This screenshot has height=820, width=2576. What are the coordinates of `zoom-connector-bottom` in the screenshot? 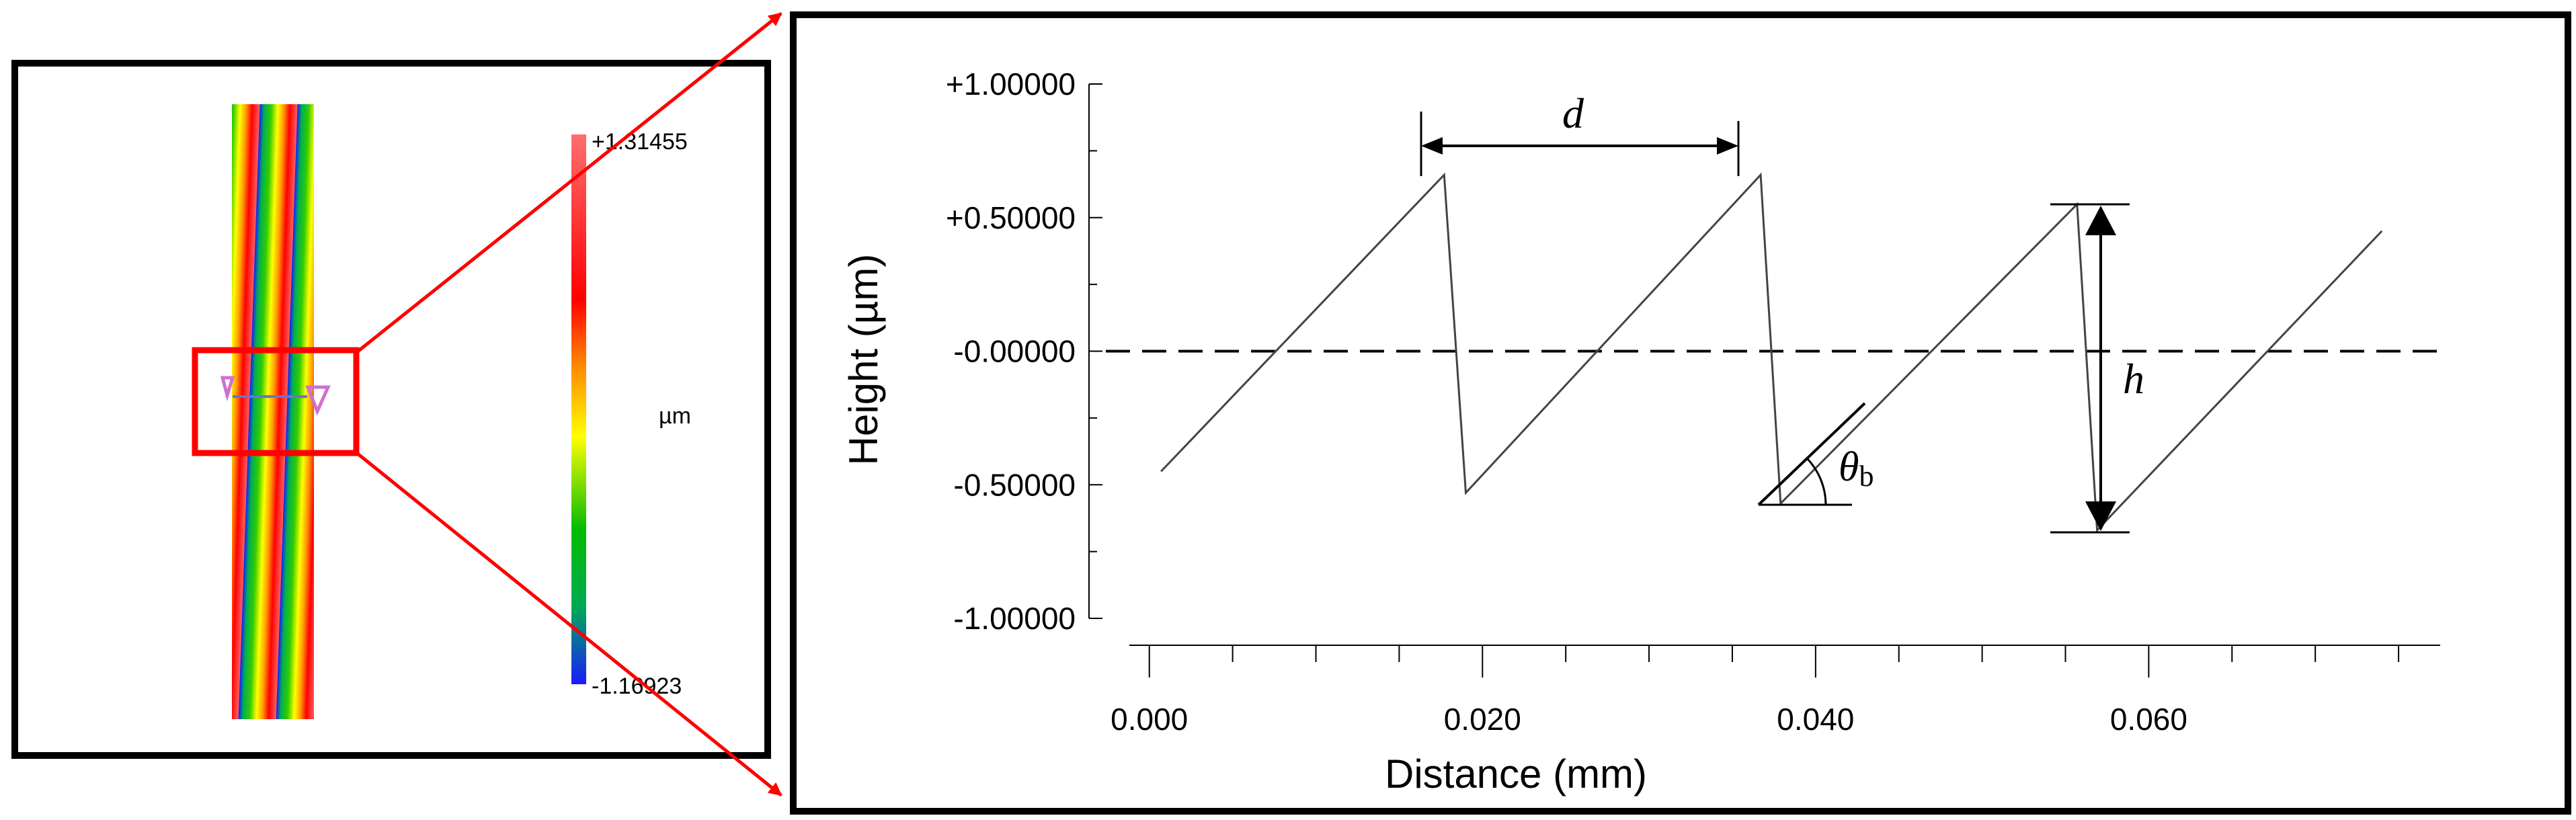 It's located at (569, 624).